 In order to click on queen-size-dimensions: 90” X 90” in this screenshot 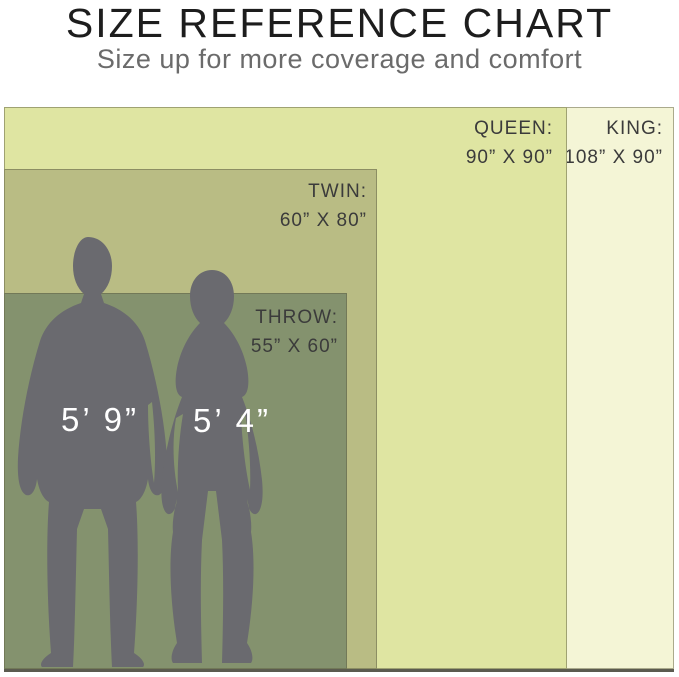, I will do `click(509, 157)`.